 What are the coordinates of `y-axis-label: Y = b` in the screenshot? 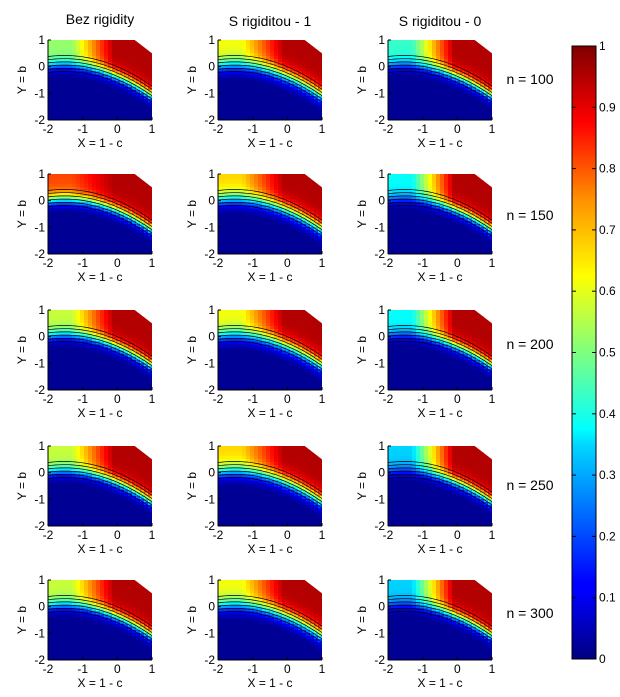 It's located at (22, 214).